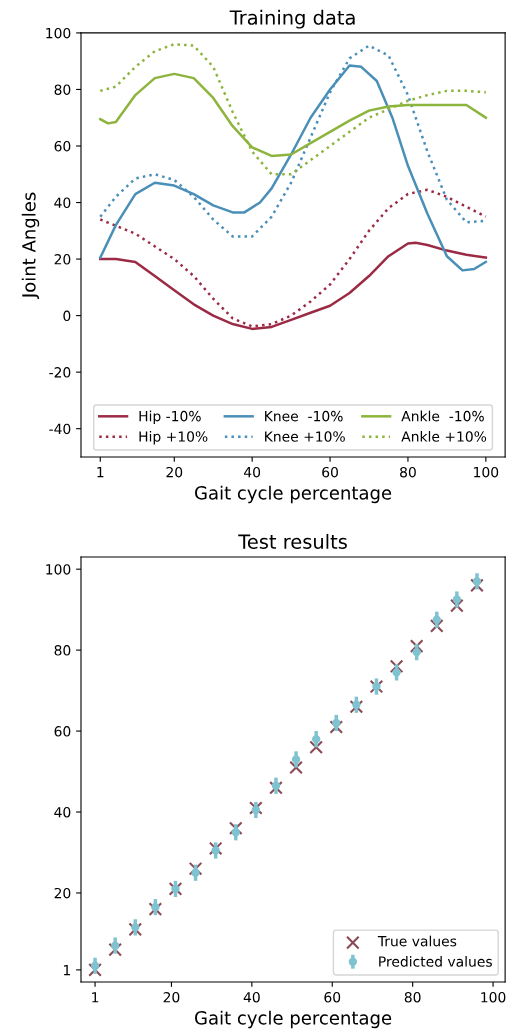 This screenshot has height=1035, width=511. Describe the element at coordinates (67, 316) in the screenshot. I see `y-tick-label: 0` at that location.